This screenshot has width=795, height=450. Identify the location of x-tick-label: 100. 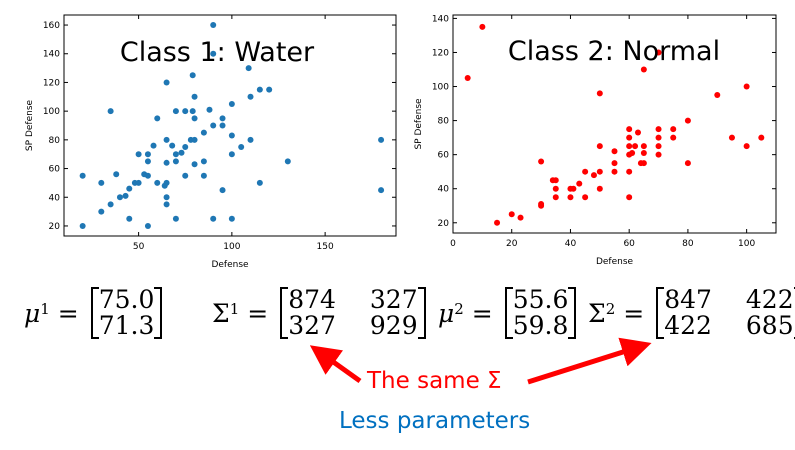
(231, 247).